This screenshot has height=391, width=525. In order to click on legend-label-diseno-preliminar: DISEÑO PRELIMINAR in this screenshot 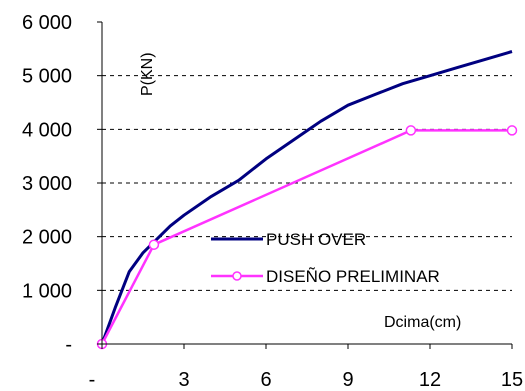, I will do `click(353, 276)`.